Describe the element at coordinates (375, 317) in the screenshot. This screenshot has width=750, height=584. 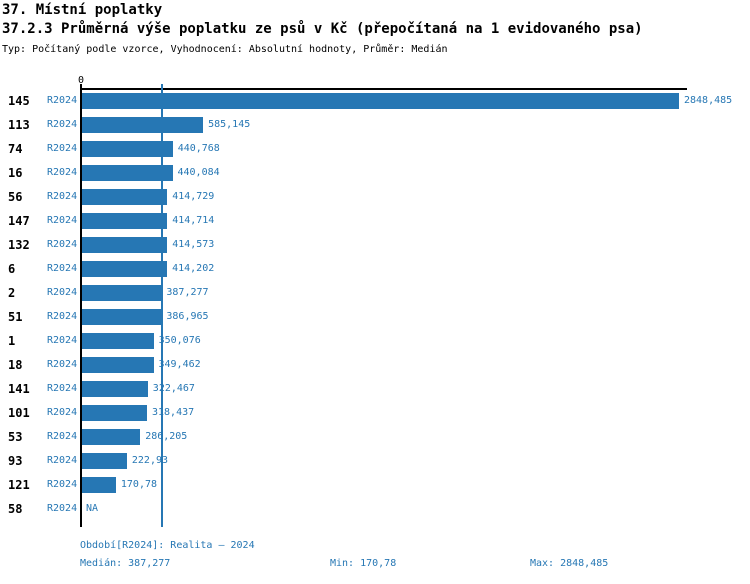
I see `bar-row: 51 R2024 386,965` at that location.